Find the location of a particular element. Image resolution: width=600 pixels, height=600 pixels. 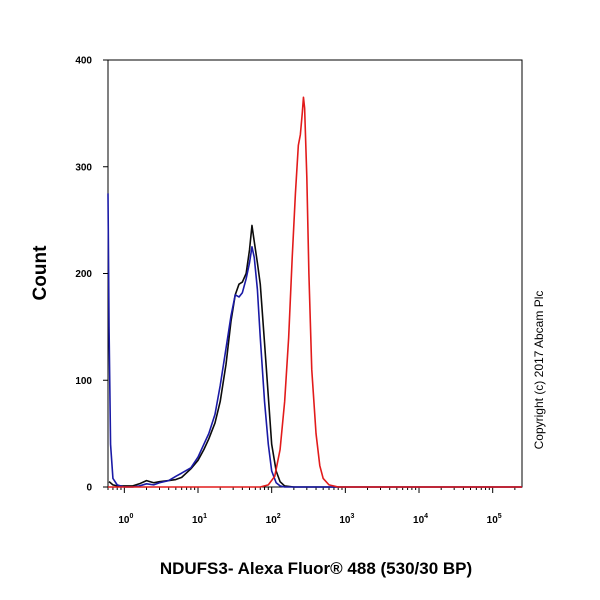

x-axis-title: NDUFS3- Alexa Fluor® 488 (530/30 BP) is located at coordinates (316, 568).